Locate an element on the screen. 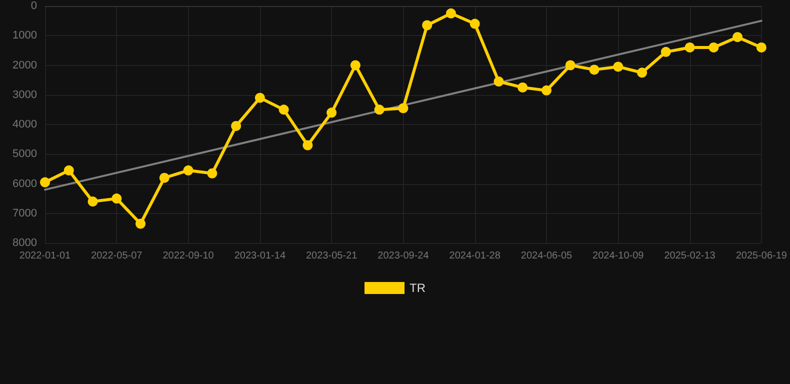 The image size is (790, 384). x-tick-label: 2022-09-10 is located at coordinates (188, 256).